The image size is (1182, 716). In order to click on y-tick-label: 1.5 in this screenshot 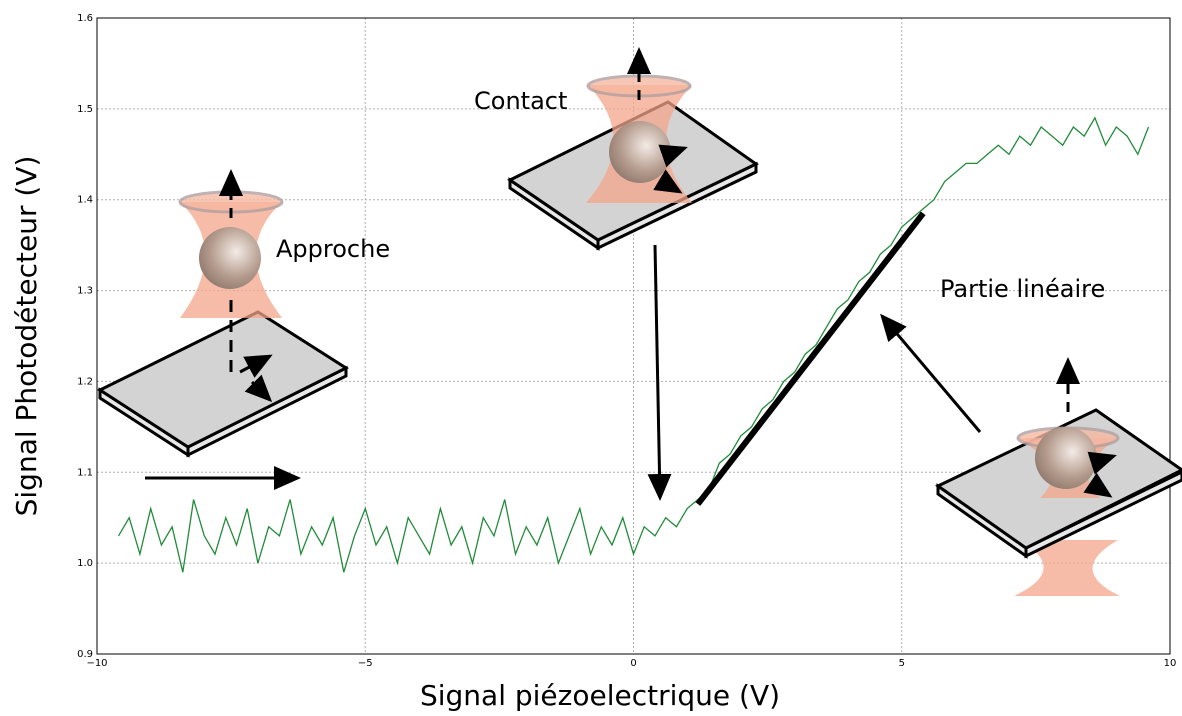, I will do `click(85, 109)`.